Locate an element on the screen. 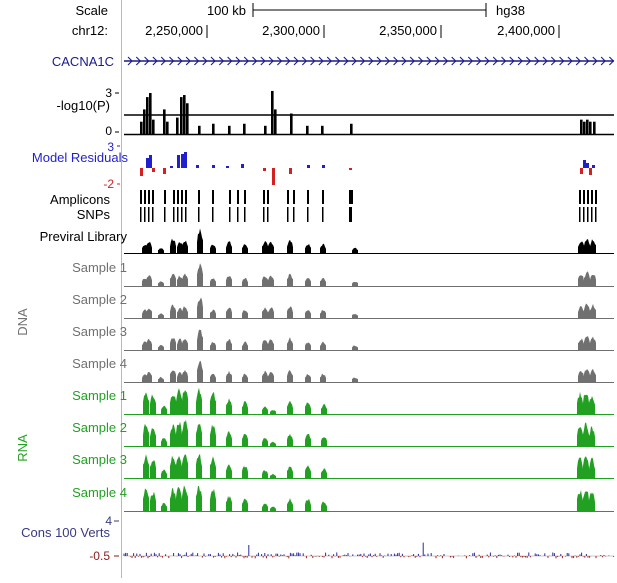 The height and width of the screenshot is (583, 617). dna-sample4-peak is located at coordinates (149, 377).